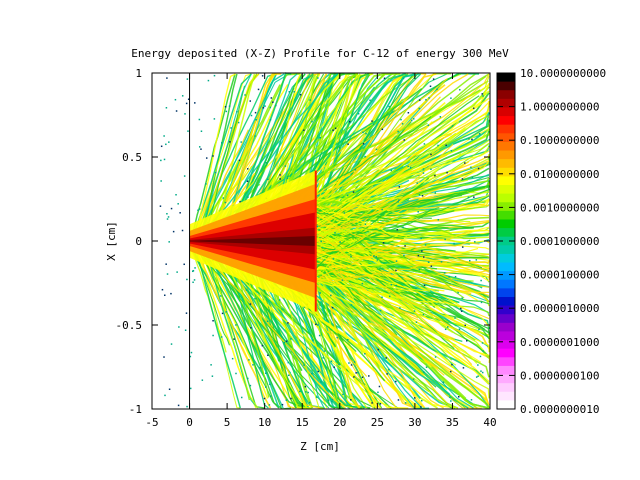 This screenshot has height=480, width=640. What do you see at coordinates (135, 409) in the screenshot?
I see `y-tick-label: -1` at bounding box center [135, 409].